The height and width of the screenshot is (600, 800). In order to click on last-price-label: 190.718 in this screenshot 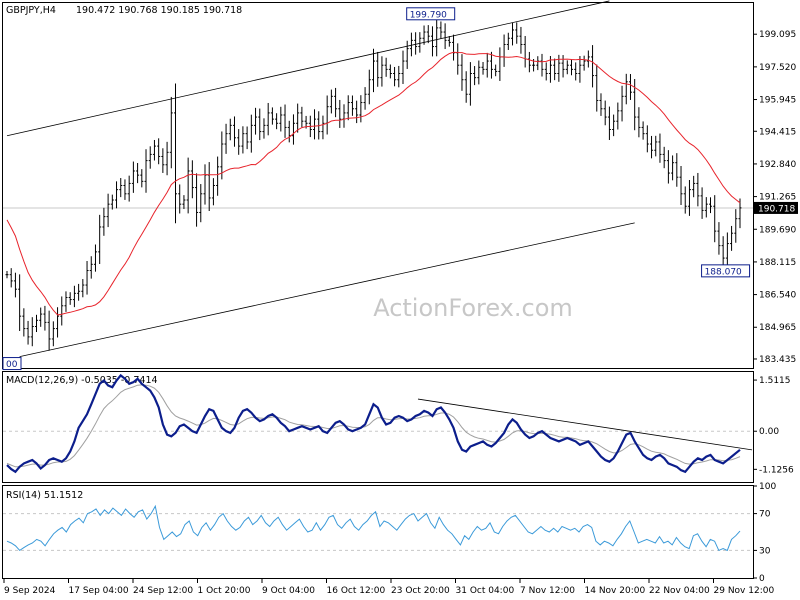, I will do `click(776, 209)`.